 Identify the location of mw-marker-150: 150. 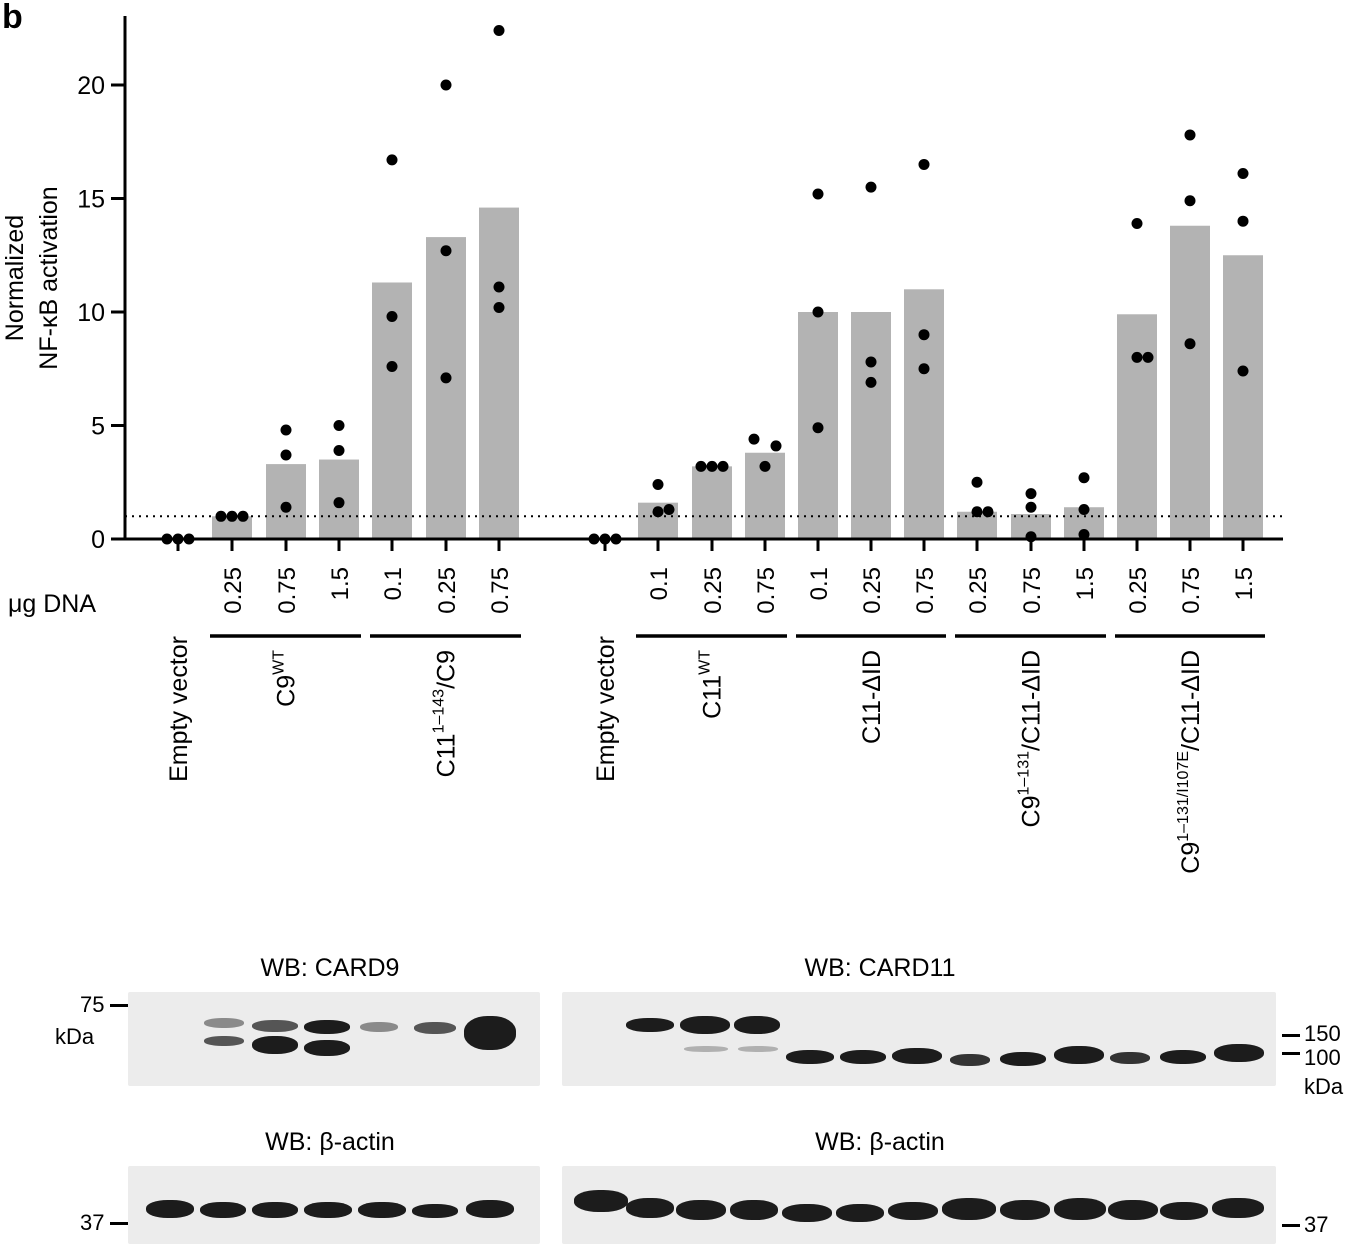
(1322, 1033).